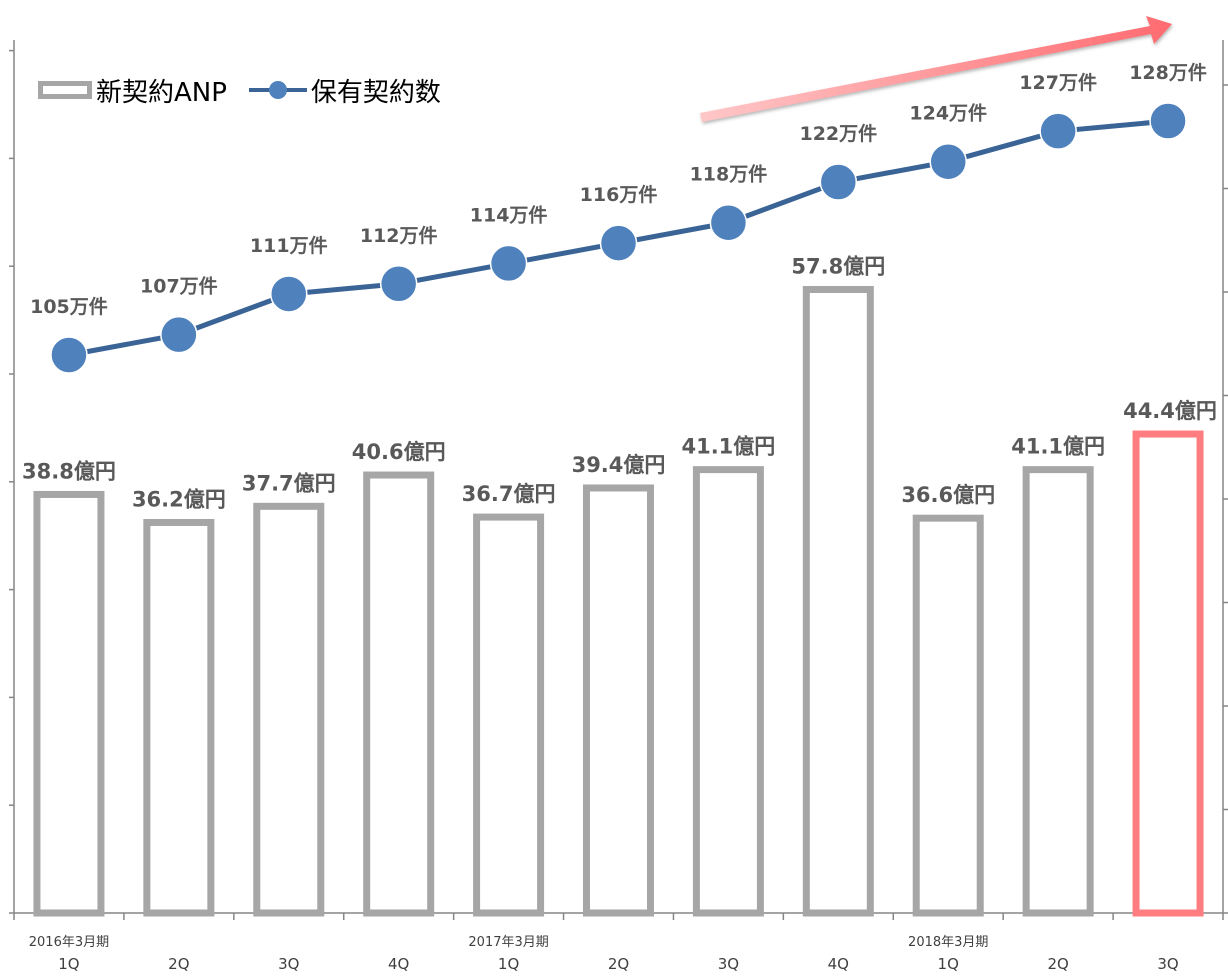 Image resolution: width=1228 pixels, height=976 pixels. I want to click on line-data-label: 116万件, so click(619, 194).